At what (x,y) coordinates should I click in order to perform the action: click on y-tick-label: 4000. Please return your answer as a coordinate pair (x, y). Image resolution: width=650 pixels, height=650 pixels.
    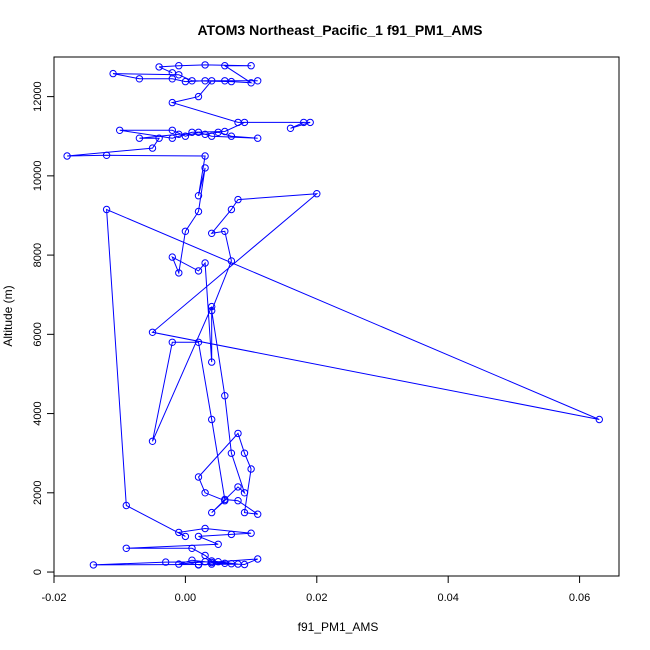
    Looking at the image, I should click on (38, 413).